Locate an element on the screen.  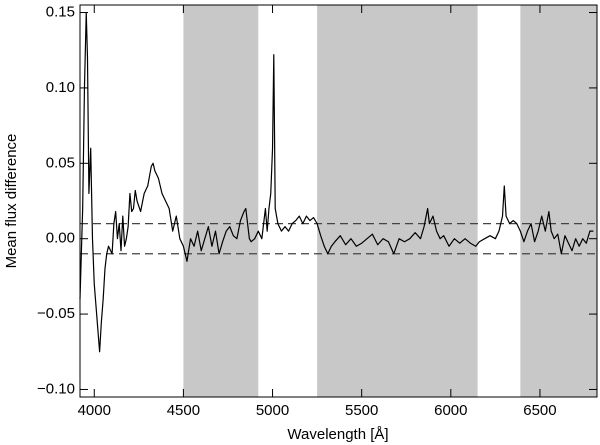
y-tick-label: 0.15 is located at coordinates (60, 12).